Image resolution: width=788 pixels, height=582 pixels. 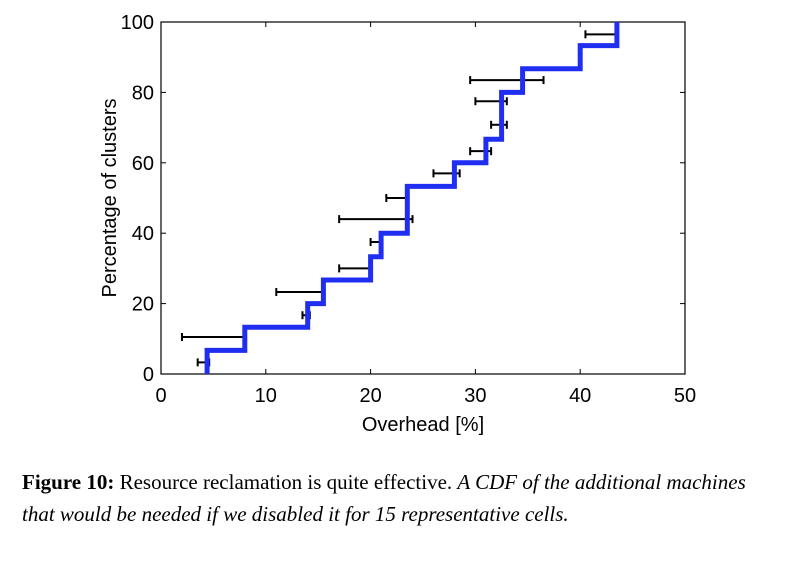 What do you see at coordinates (286, 482) in the screenshot?
I see `caption-text: Resource reclamation is quite effective.` at bounding box center [286, 482].